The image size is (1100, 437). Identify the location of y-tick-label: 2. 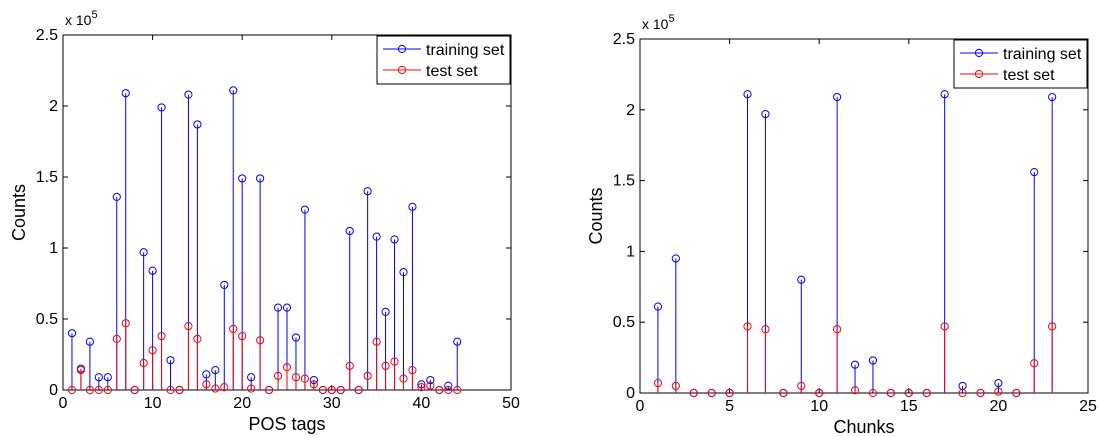
(630, 110).